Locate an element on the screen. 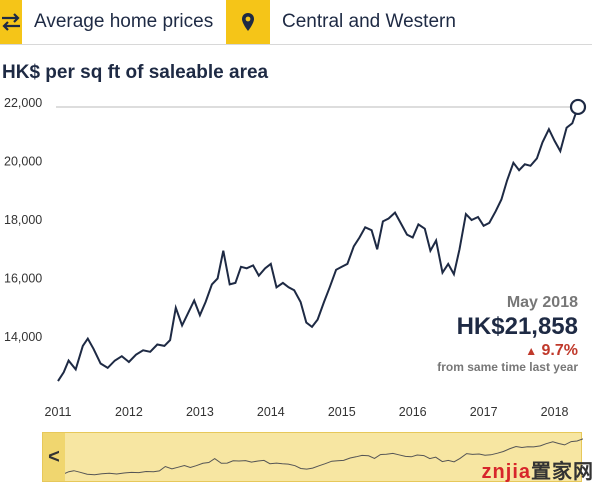  y-tick-label: 14,000 is located at coordinates (23, 337).